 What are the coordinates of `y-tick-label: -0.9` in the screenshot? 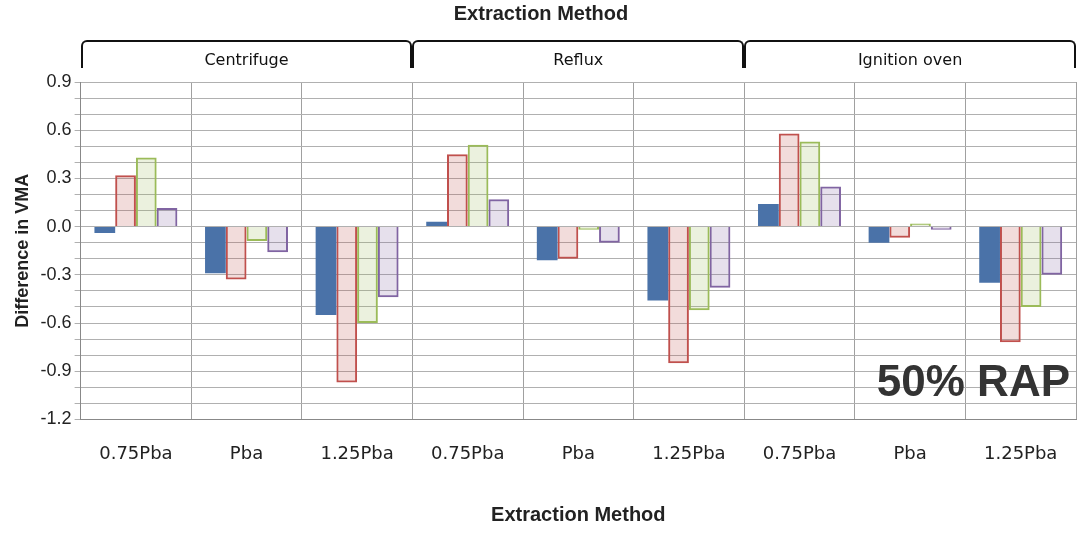 It's located at (56, 370).